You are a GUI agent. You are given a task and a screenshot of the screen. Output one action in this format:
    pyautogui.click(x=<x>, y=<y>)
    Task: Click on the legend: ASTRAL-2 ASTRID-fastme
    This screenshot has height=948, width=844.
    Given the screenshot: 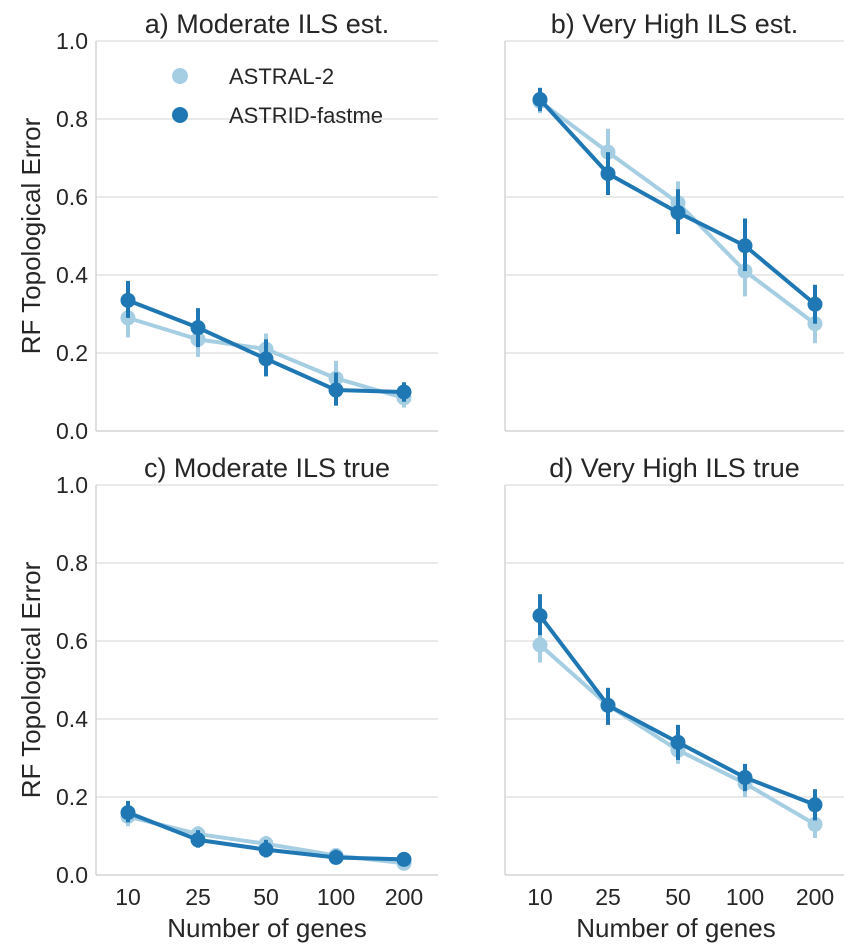 What is the action you would take?
    pyautogui.click(x=277, y=96)
    